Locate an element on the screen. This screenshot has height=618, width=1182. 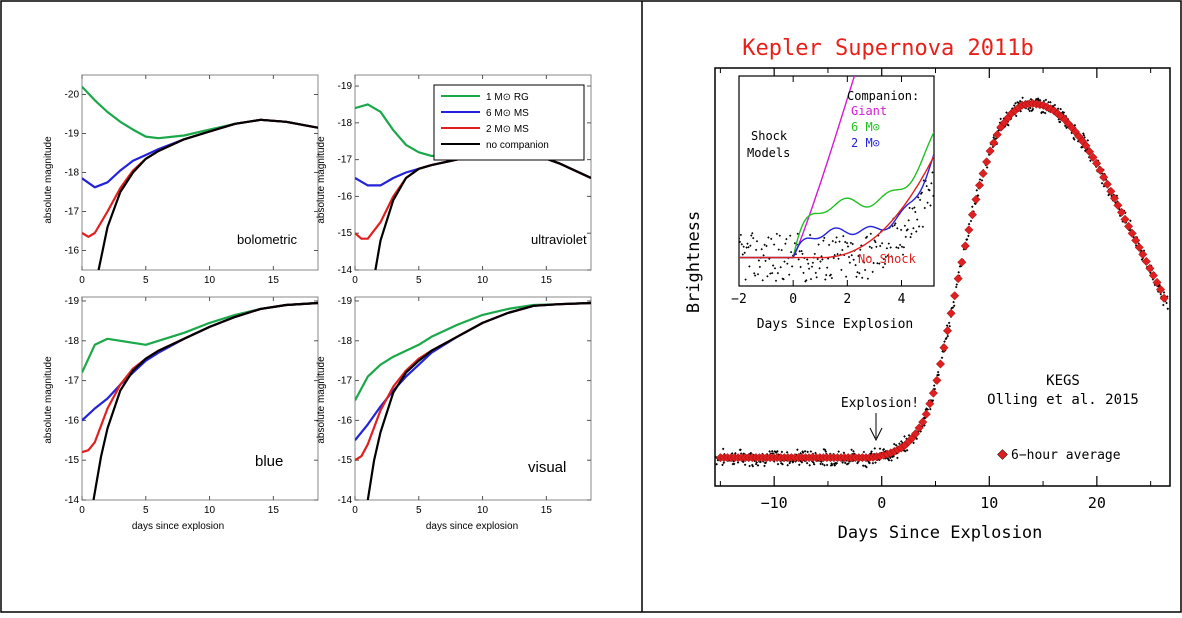
inset-no-shock-curve is located at coordinates (836, 207).